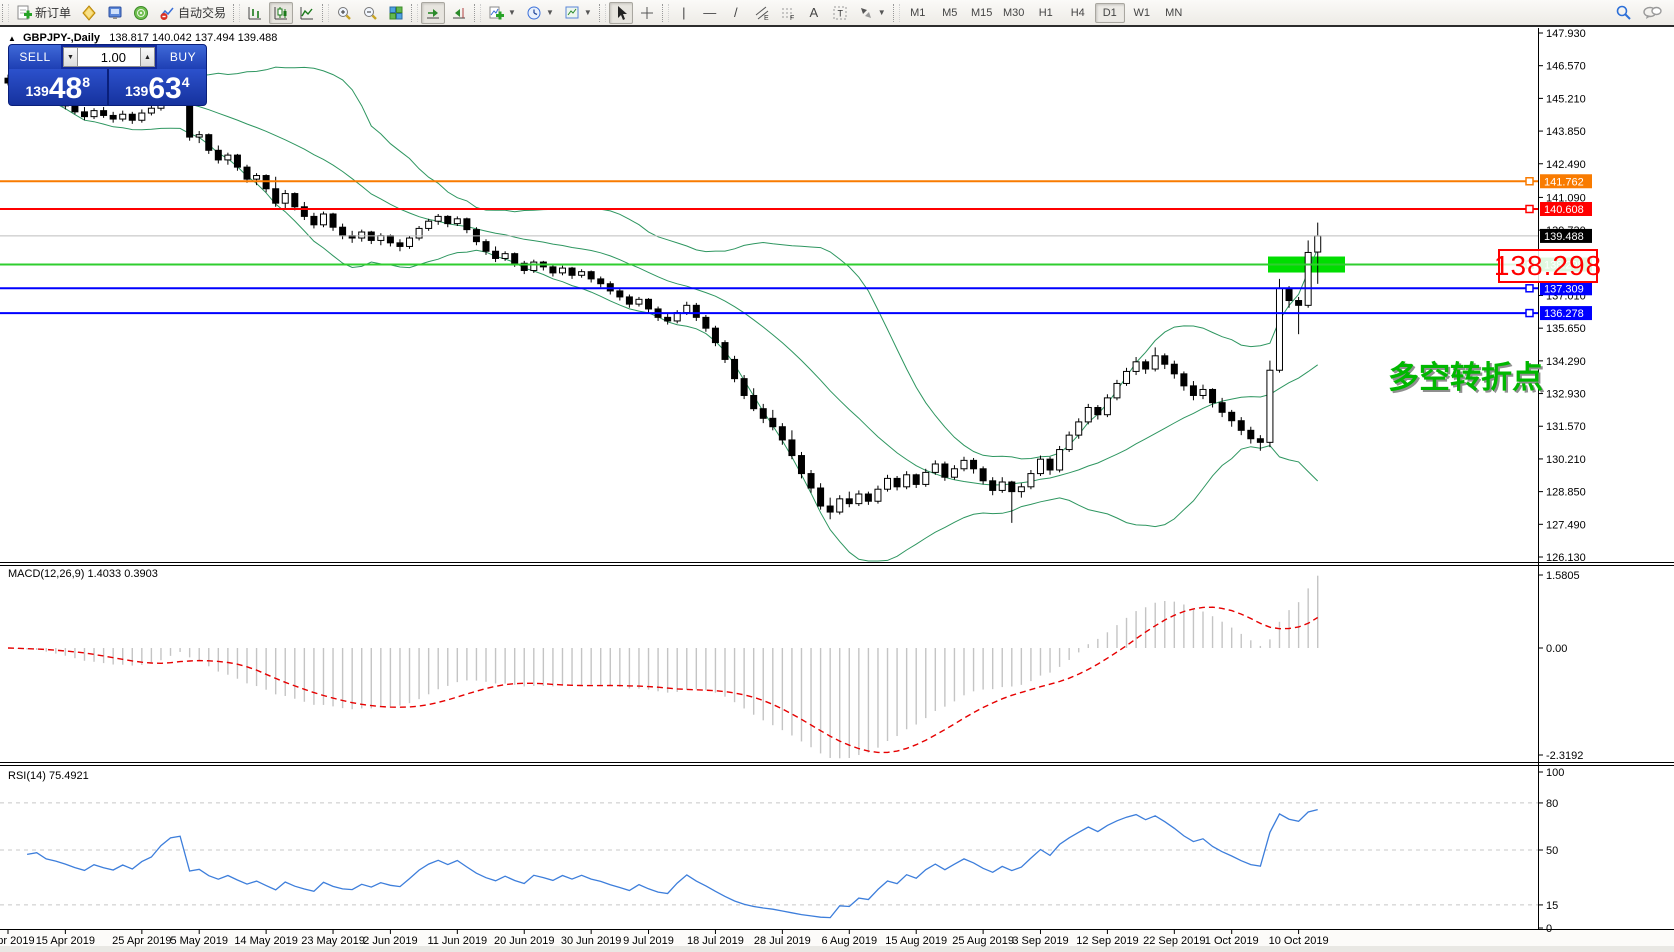  I want to click on text-button: A, so click(814, 13).